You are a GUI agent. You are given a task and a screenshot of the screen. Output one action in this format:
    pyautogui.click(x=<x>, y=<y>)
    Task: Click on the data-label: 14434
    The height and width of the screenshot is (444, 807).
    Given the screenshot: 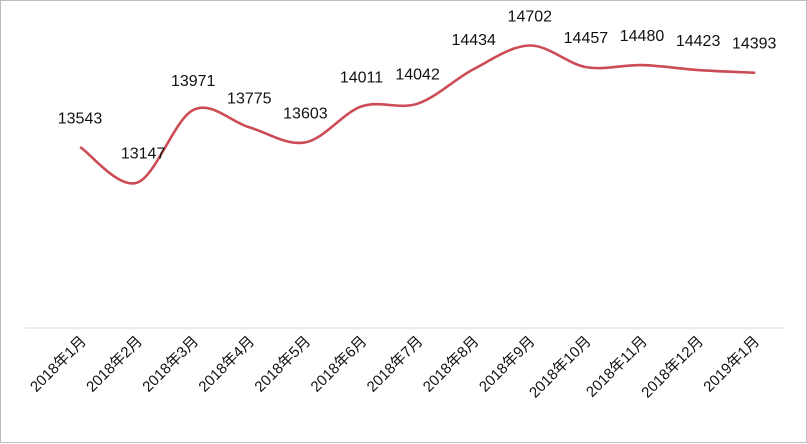 What is the action you would take?
    pyautogui.click(x=473, y=40)
    